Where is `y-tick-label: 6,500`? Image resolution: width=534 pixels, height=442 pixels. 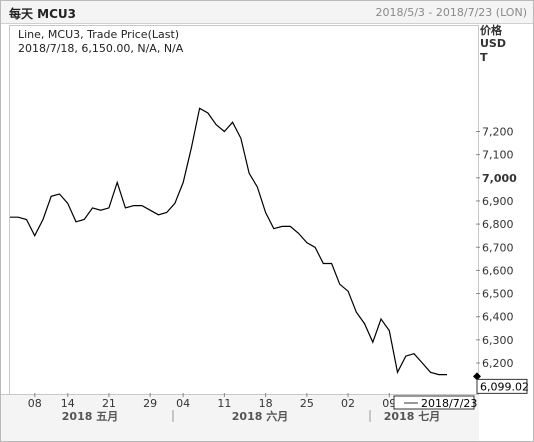
y-tick-label: 6,500 is located at coordinates (498, 294).